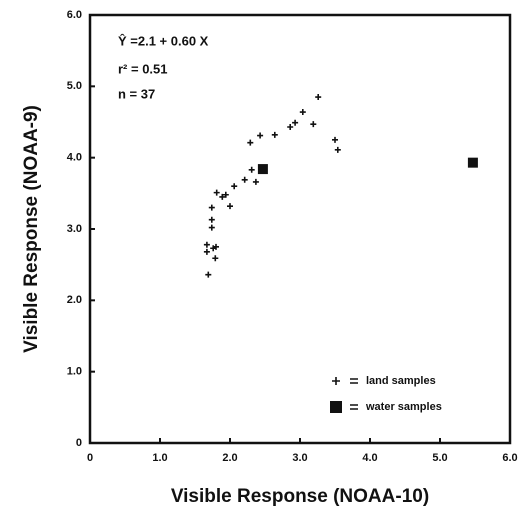 The height and width of the screenshot is (516, 526). What do you see at coordinates (90, 458) in the screenshot?
I see `x-tick-label: 0` at bounding box center [90, 458].